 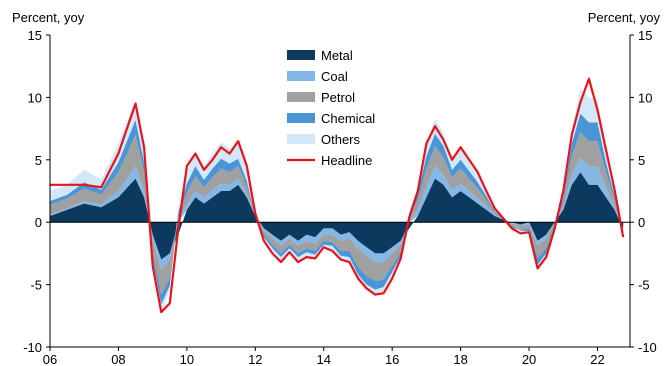 I want to click on legend-label-headline: Headline, so click(x=346, y=160).